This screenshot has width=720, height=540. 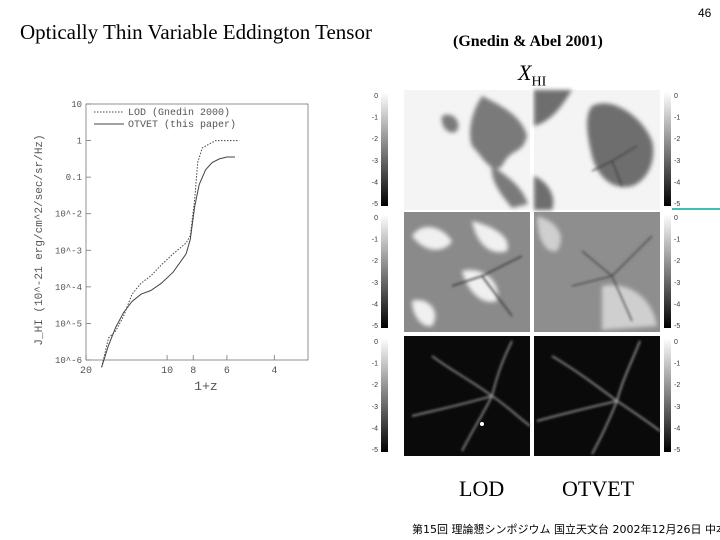 What do you see at coordinates (696, 209) in the screenshot?
I see `decorative-line` at bounding box center [696, 209].